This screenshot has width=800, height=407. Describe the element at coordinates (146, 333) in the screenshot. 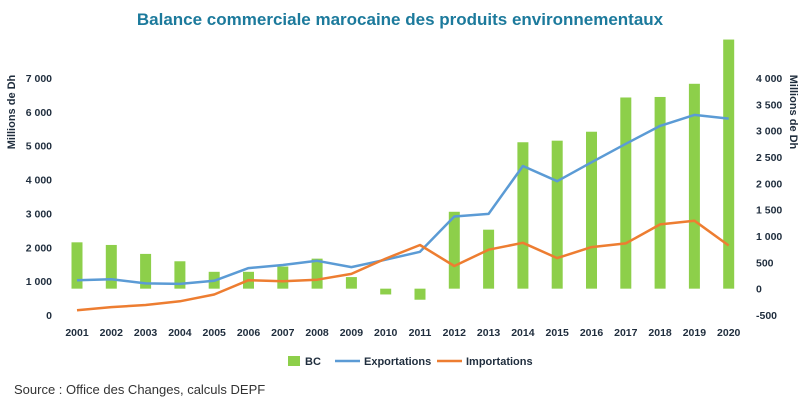

I see `x-tick-label: 2003` at that location.